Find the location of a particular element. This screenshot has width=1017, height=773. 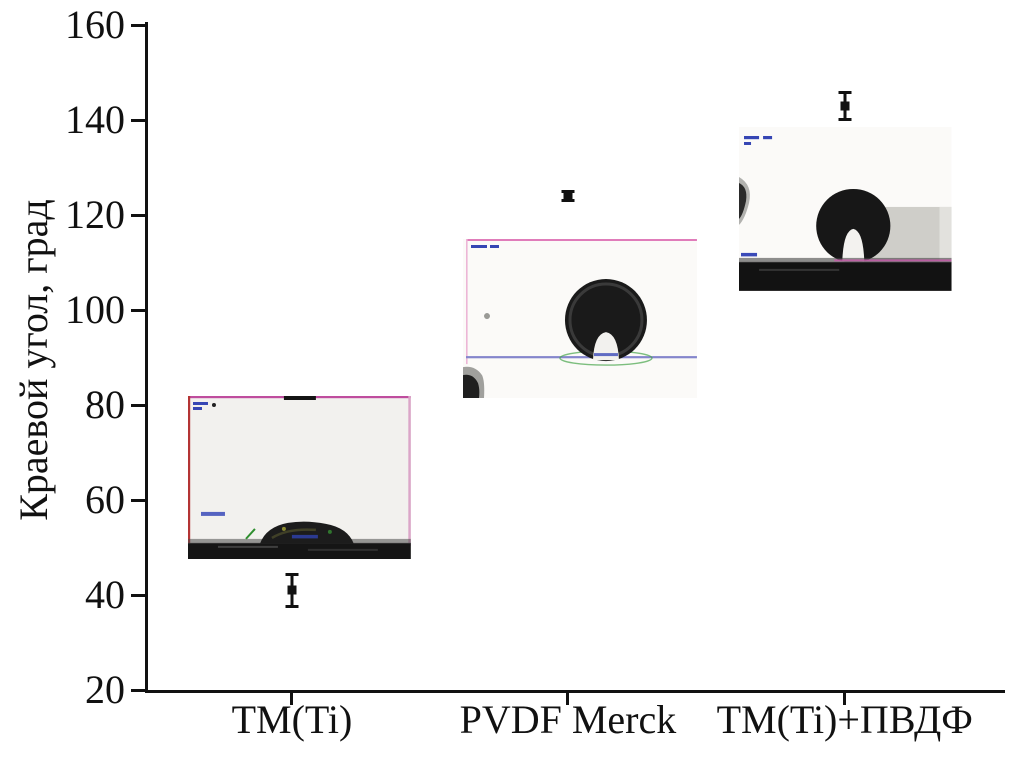

y-axis-tick-label: 120 is located at coordinates (95, 214).